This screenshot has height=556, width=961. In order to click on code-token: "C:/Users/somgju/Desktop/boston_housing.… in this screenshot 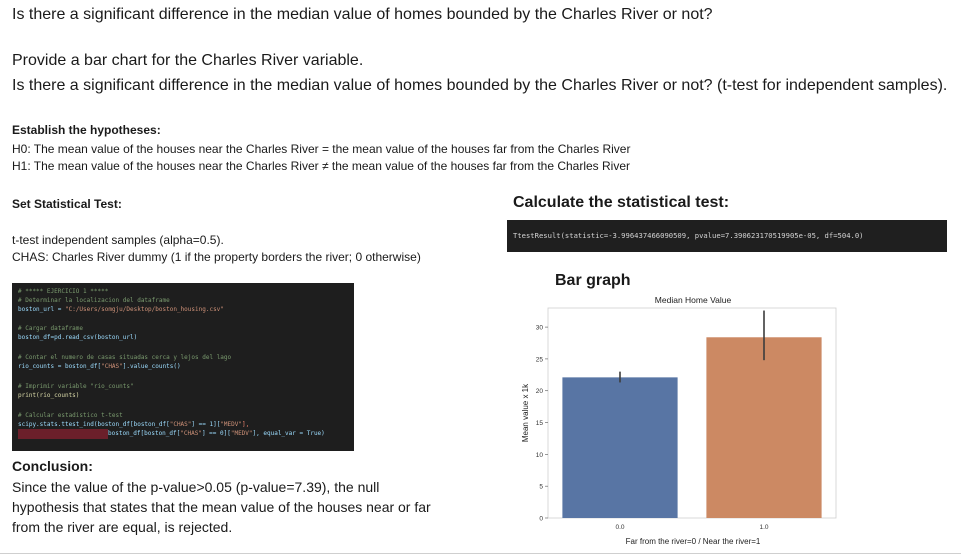, I will do `click(144, 309)`.